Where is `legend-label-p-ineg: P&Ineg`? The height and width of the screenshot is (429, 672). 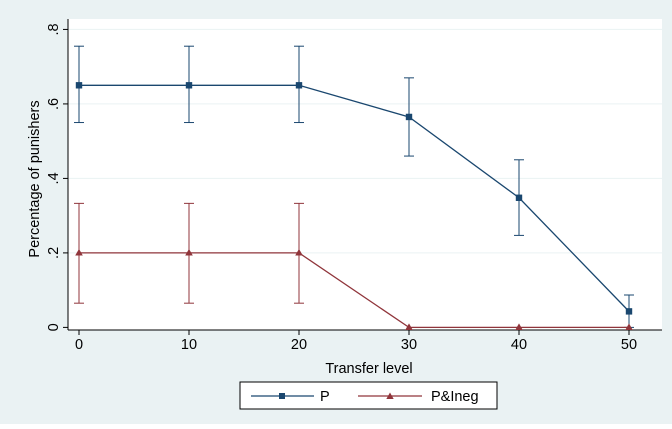
legend-label-p-ineg: P&Ineg is located at coordinates (455, 397).